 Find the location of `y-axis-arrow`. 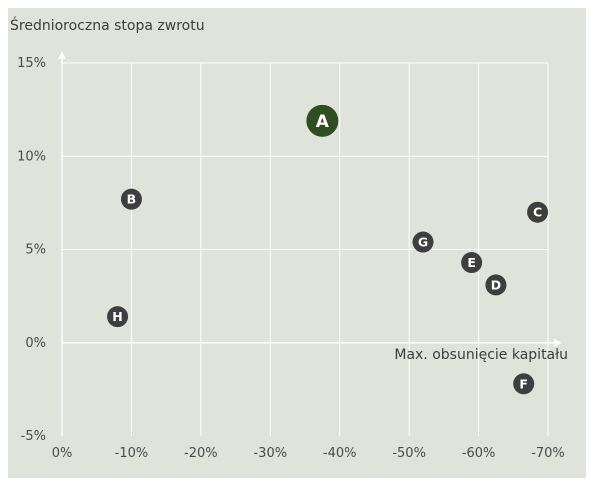

y-axis-arrow is located at coordinates (62, 55).